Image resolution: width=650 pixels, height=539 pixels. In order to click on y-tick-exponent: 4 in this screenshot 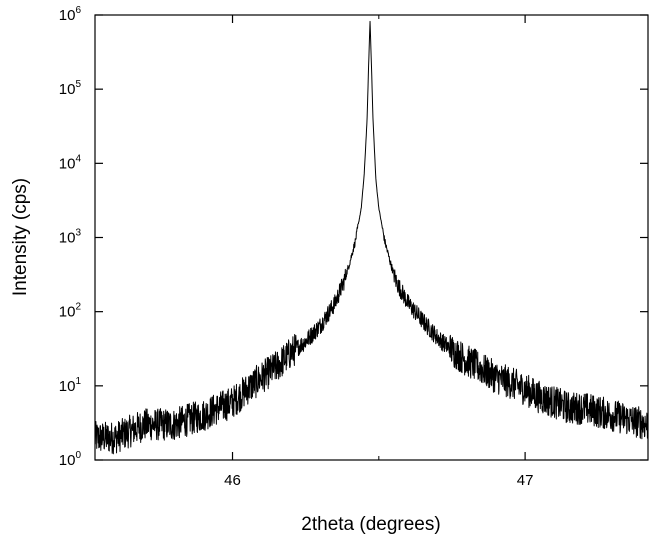, I will do `click(78, 158)`.